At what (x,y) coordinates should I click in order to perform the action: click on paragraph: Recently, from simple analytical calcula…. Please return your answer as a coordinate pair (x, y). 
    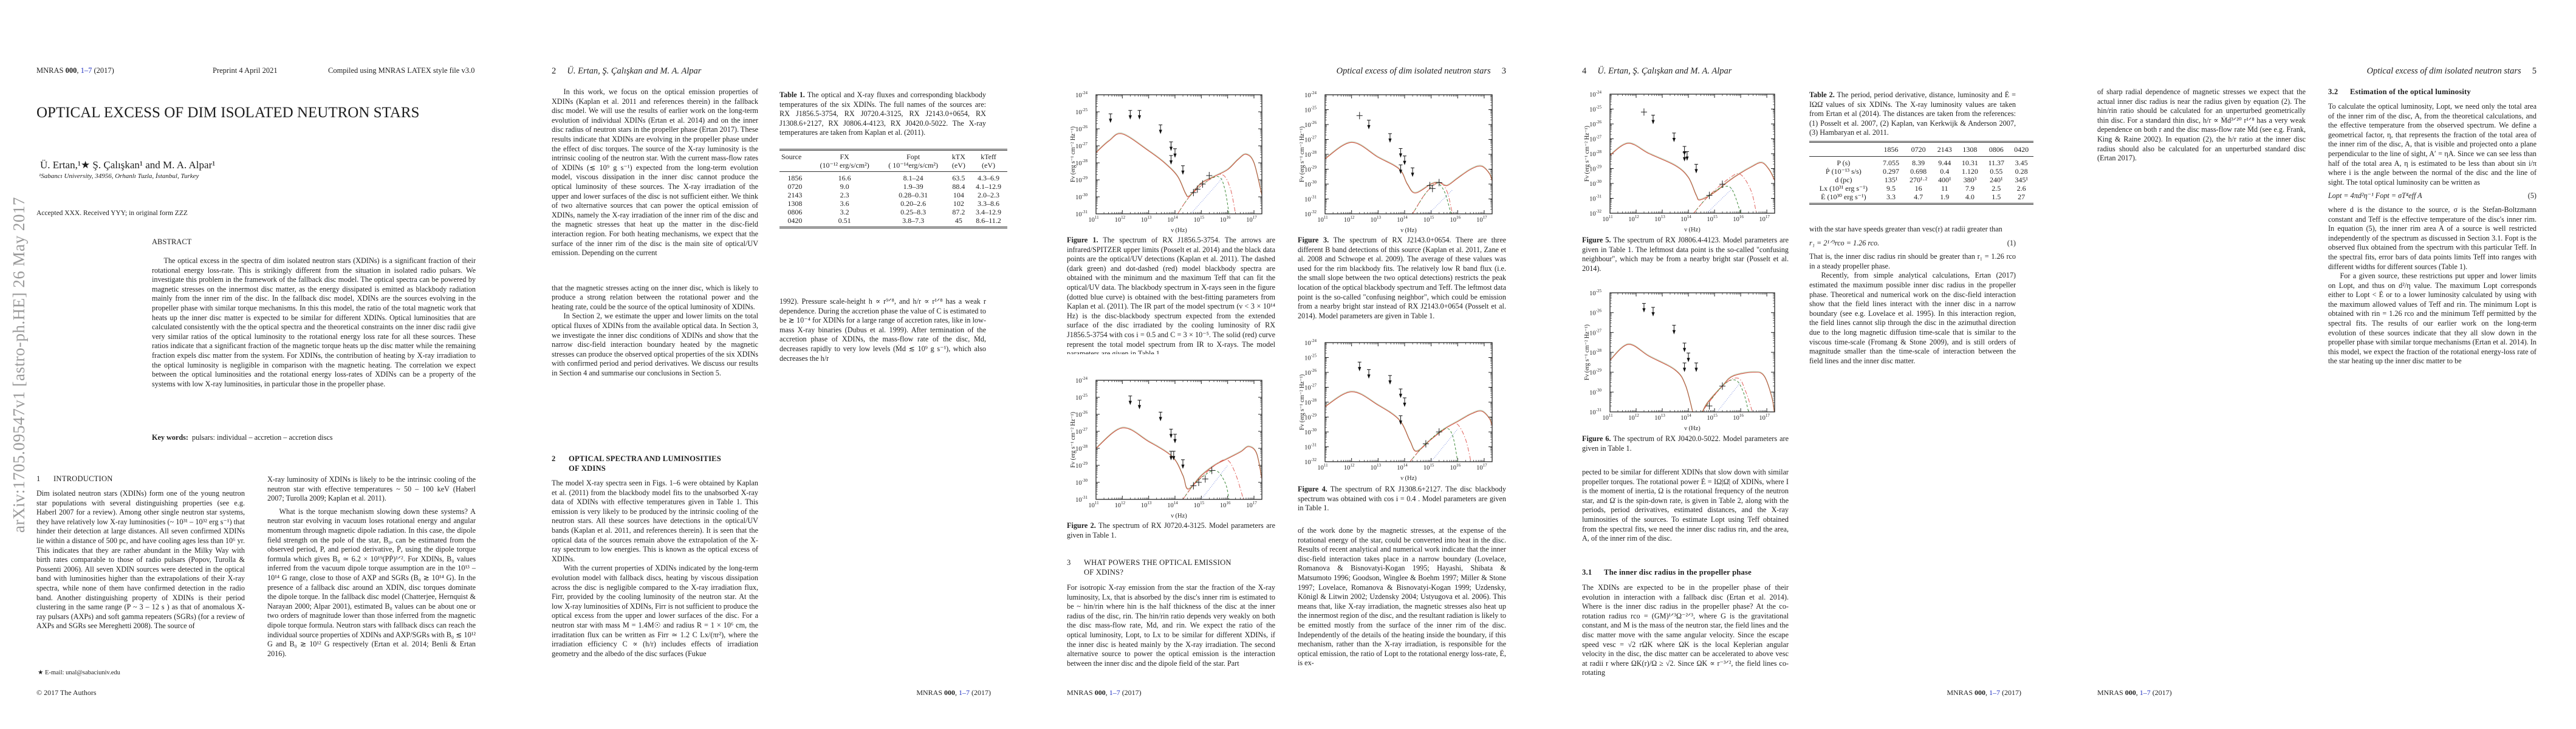
    Looking at the image, I should click on (1912, 318).